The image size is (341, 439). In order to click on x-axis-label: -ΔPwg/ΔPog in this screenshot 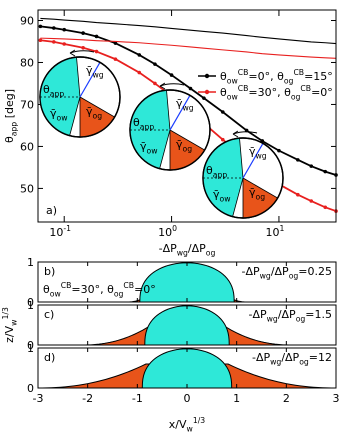, I will do `click(187, 250)`.